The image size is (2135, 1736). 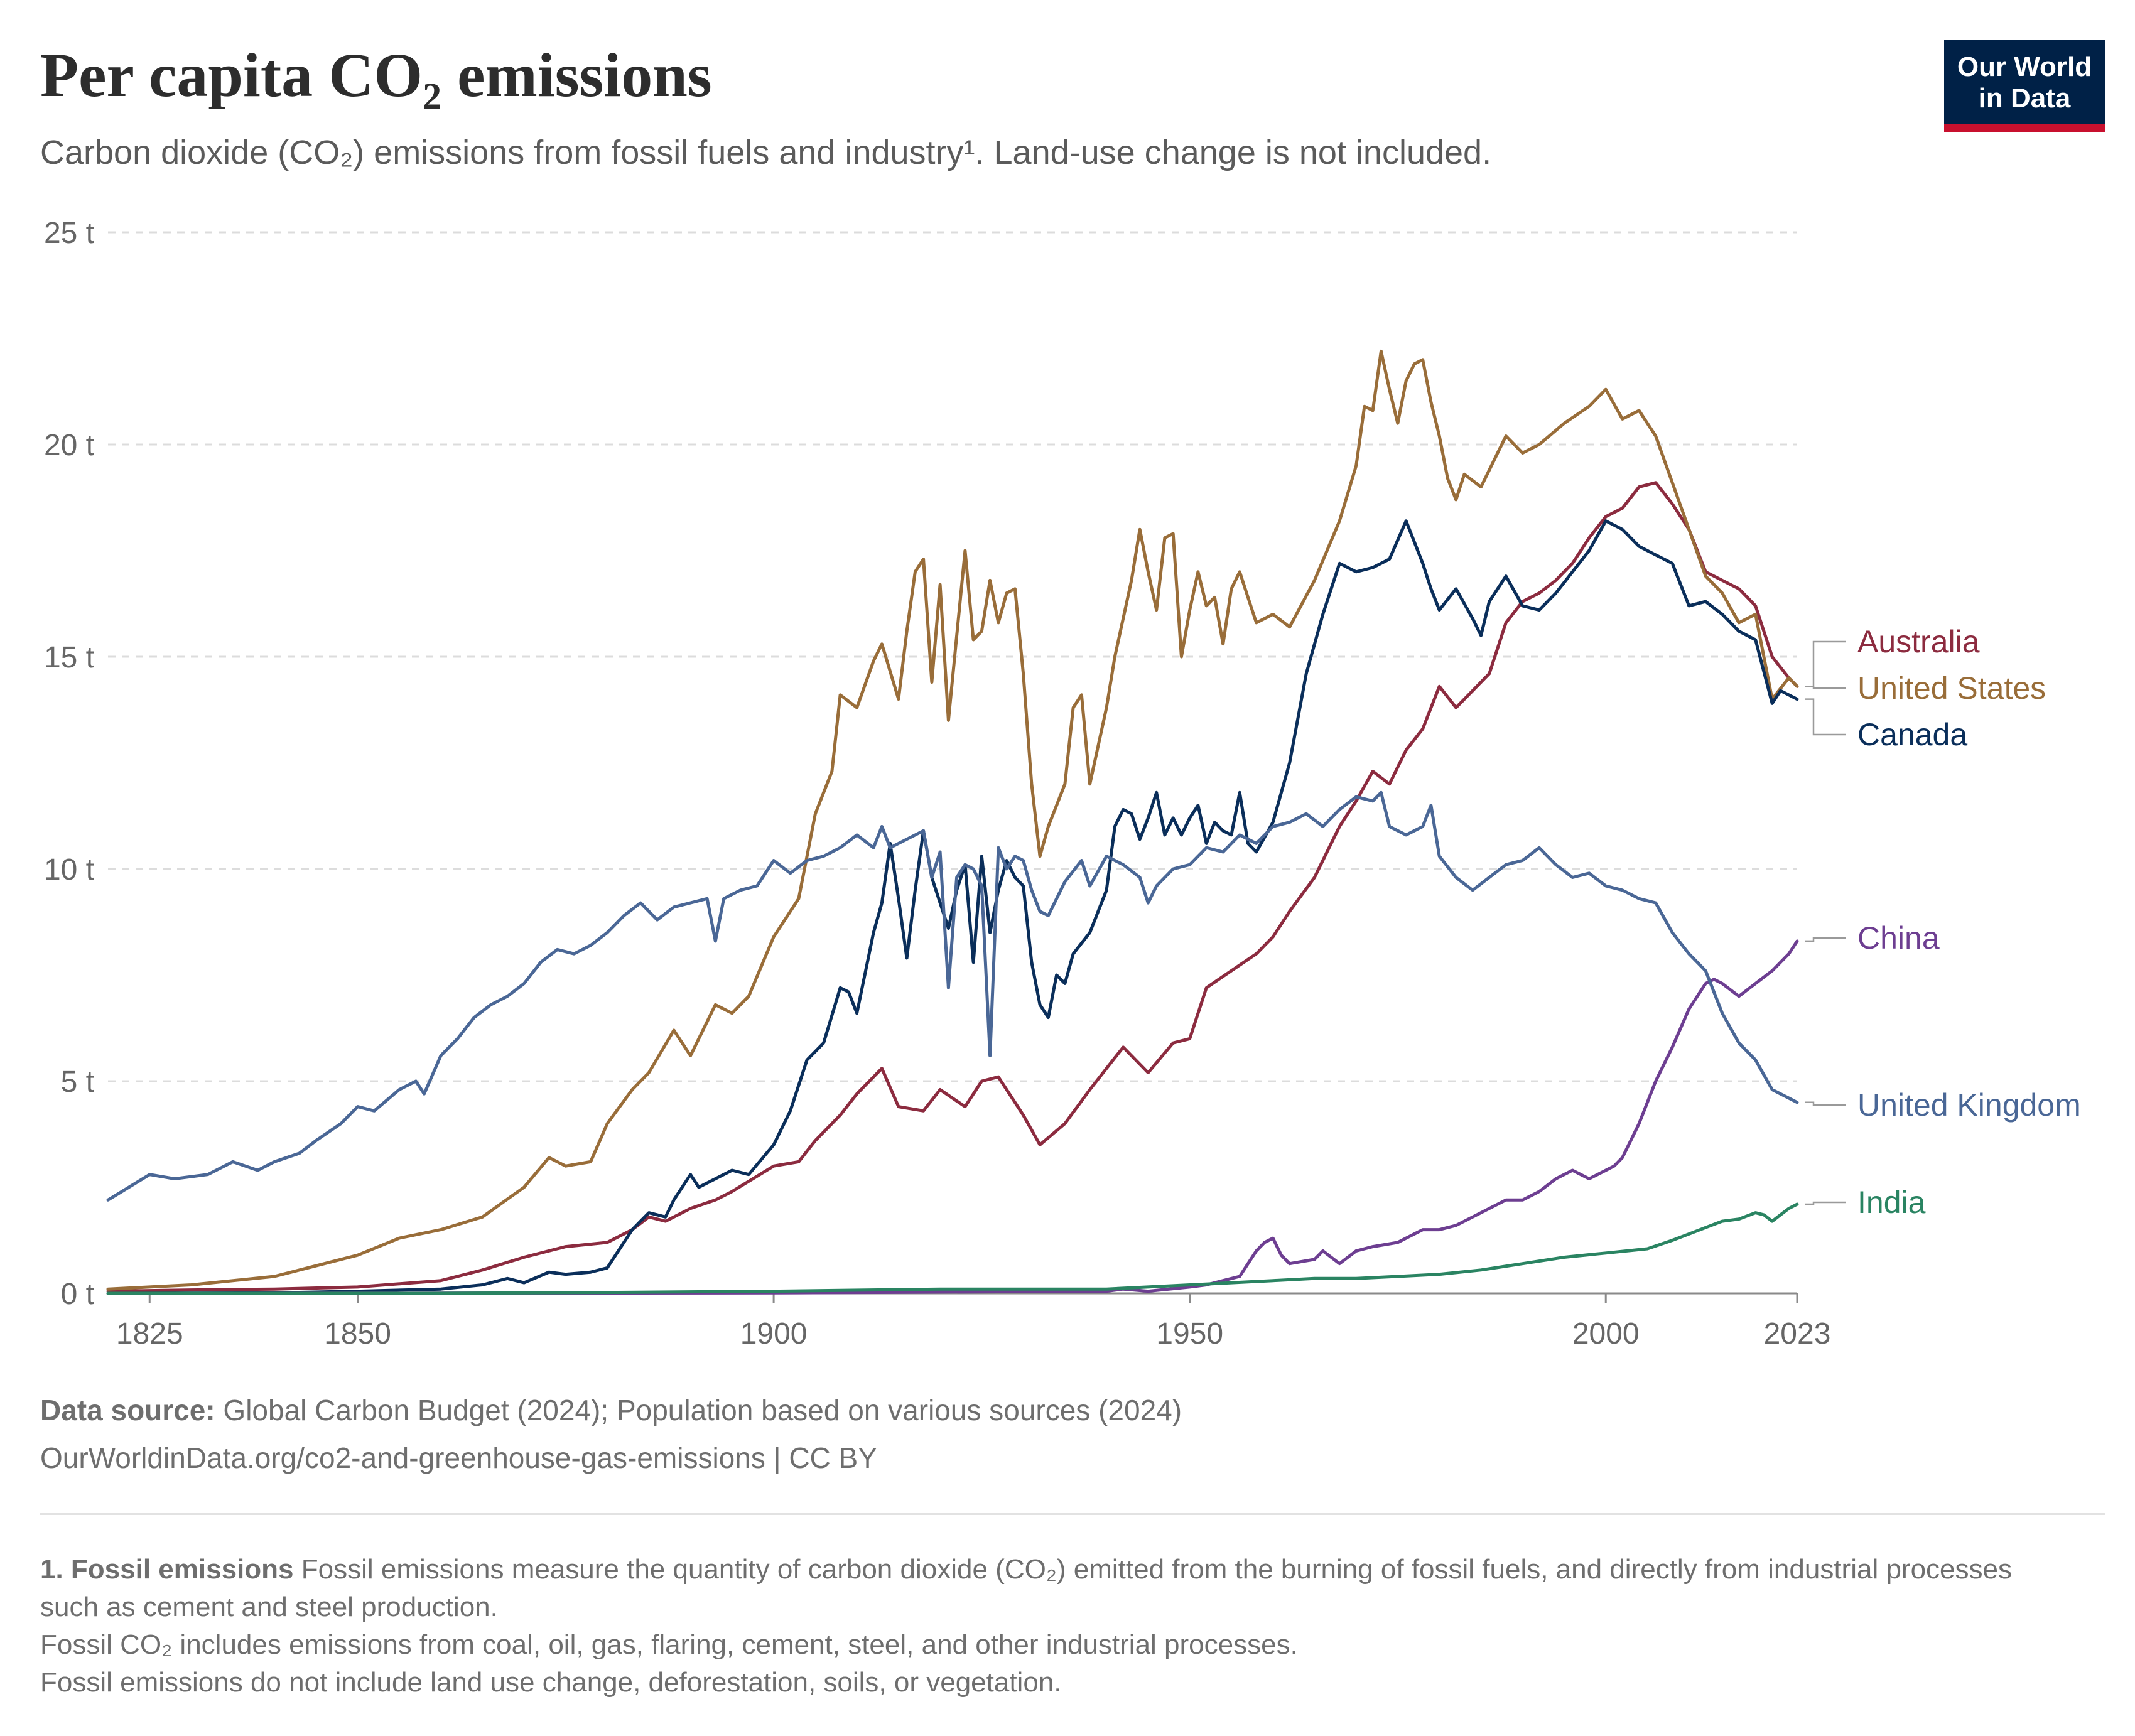 What do you see at coordinates (69, 870) in the screenshot?
I see `y-tick-label: 10 t` at bounding box center [69, 870].